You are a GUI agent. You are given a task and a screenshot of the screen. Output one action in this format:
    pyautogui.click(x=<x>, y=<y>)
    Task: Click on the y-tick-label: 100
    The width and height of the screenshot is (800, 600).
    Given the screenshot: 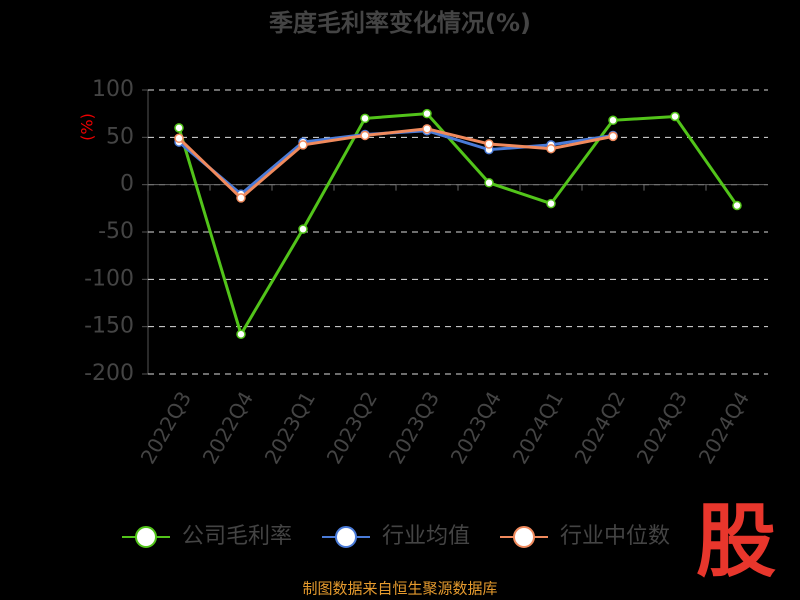 What is the action you would take?
    pyautogui.click(x=113, y=89)
    